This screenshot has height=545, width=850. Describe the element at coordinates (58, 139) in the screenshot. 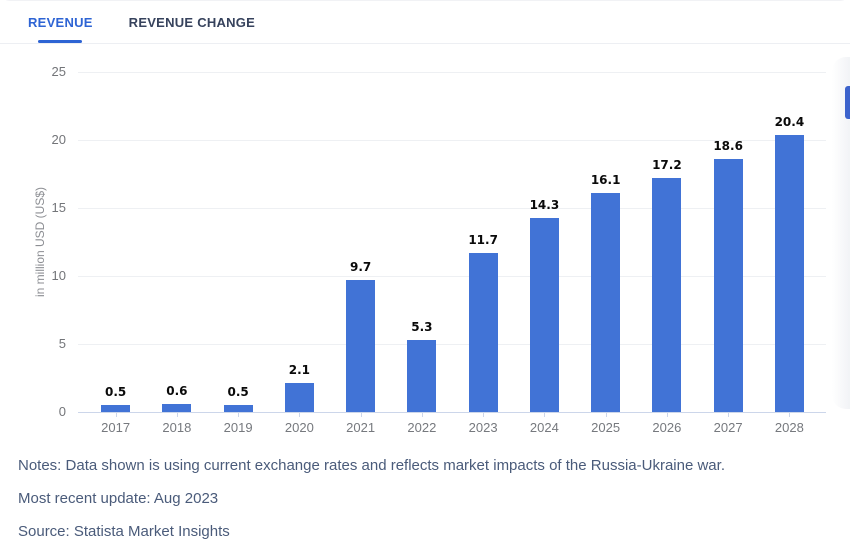

I see `y-tick-label: 20` at that location.